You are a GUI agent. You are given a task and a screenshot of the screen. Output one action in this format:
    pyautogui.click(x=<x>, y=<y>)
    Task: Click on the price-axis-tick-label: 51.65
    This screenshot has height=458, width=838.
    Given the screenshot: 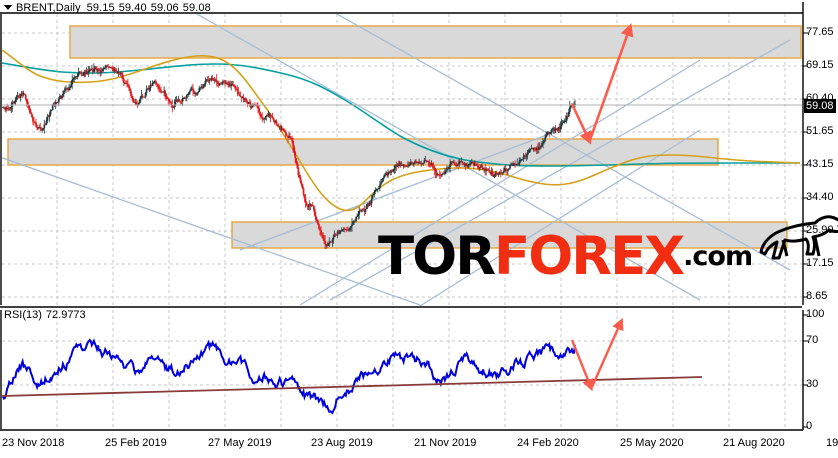 What is the action you would take?
    pyautogui.click(x=820, y=131)
    